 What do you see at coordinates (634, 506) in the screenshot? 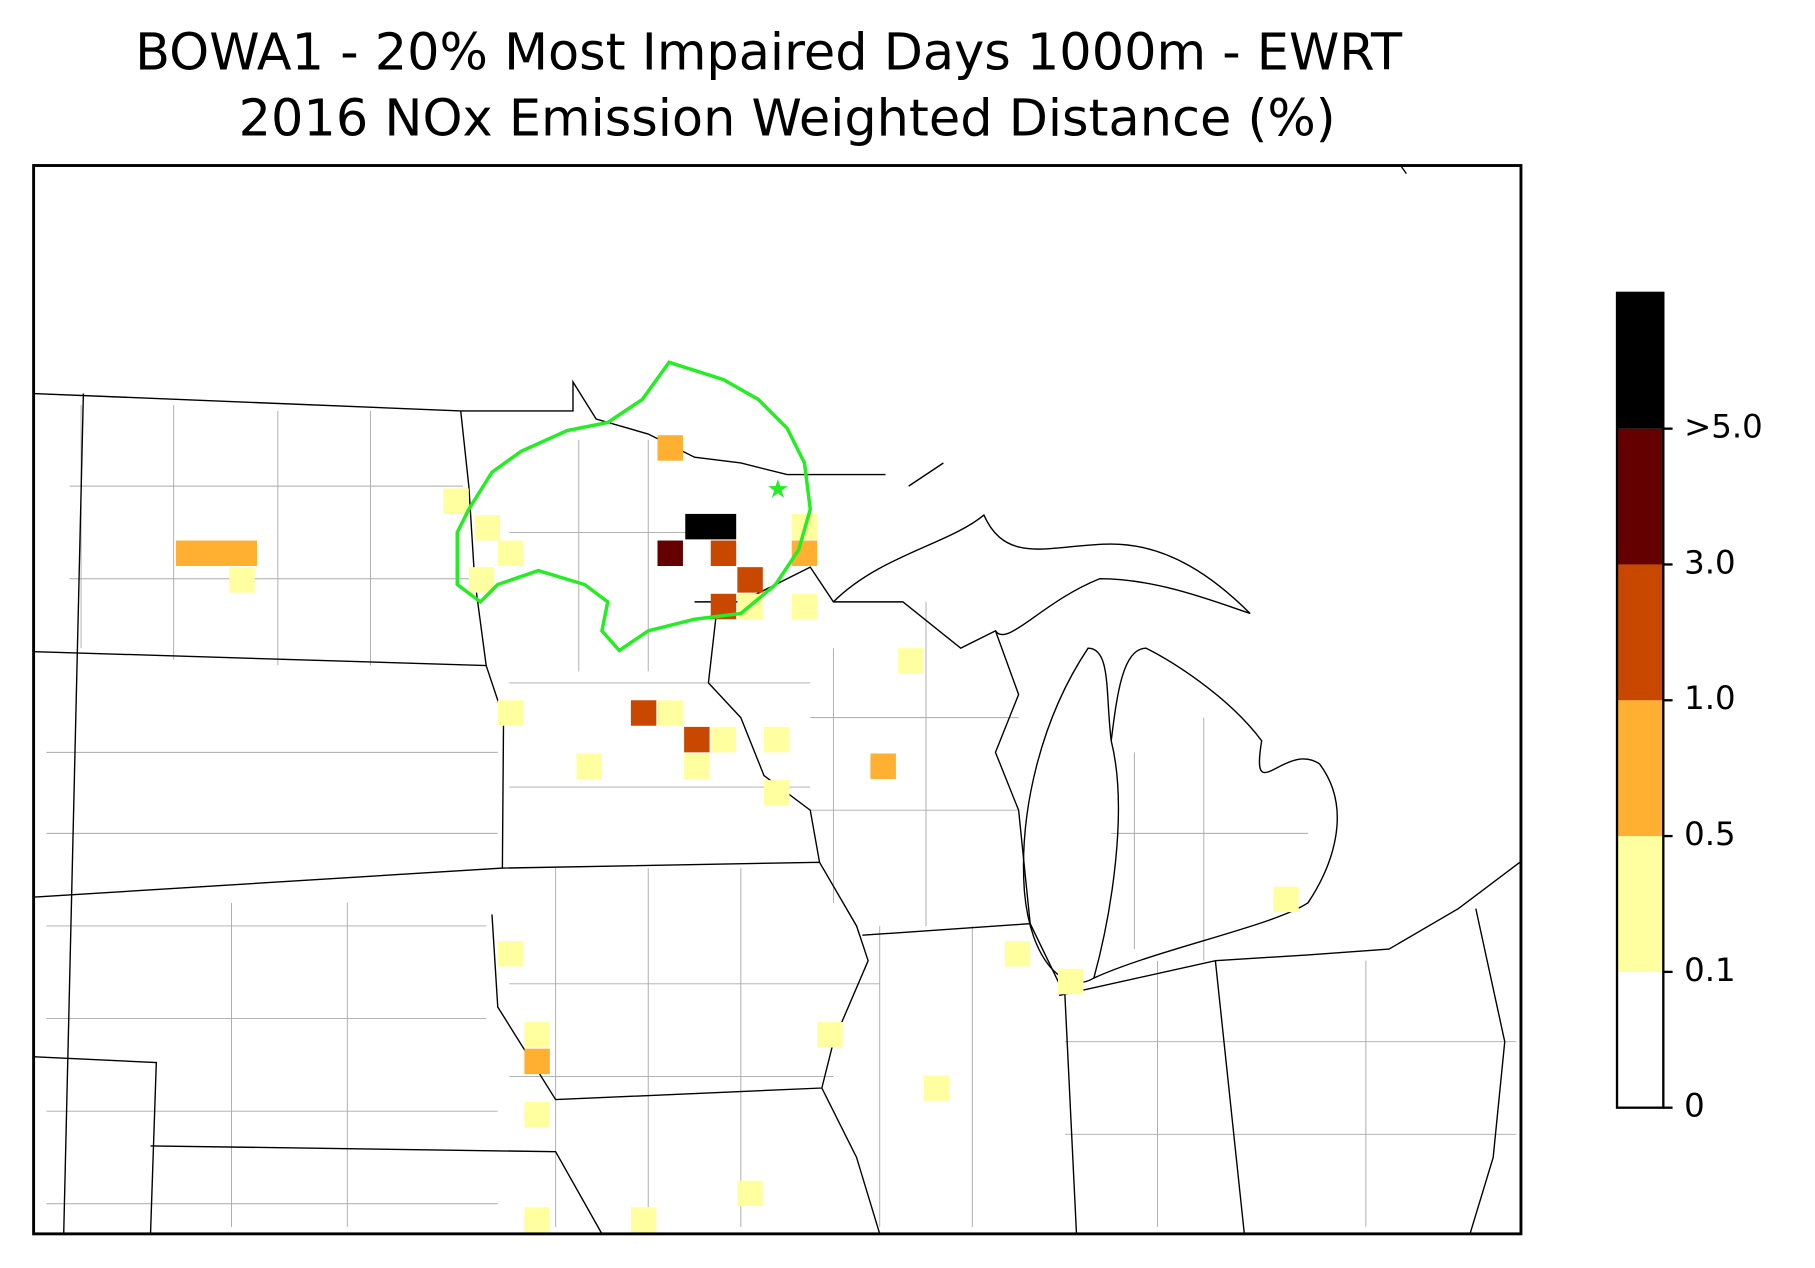
I see `contour` at bounding box center [634, 506].